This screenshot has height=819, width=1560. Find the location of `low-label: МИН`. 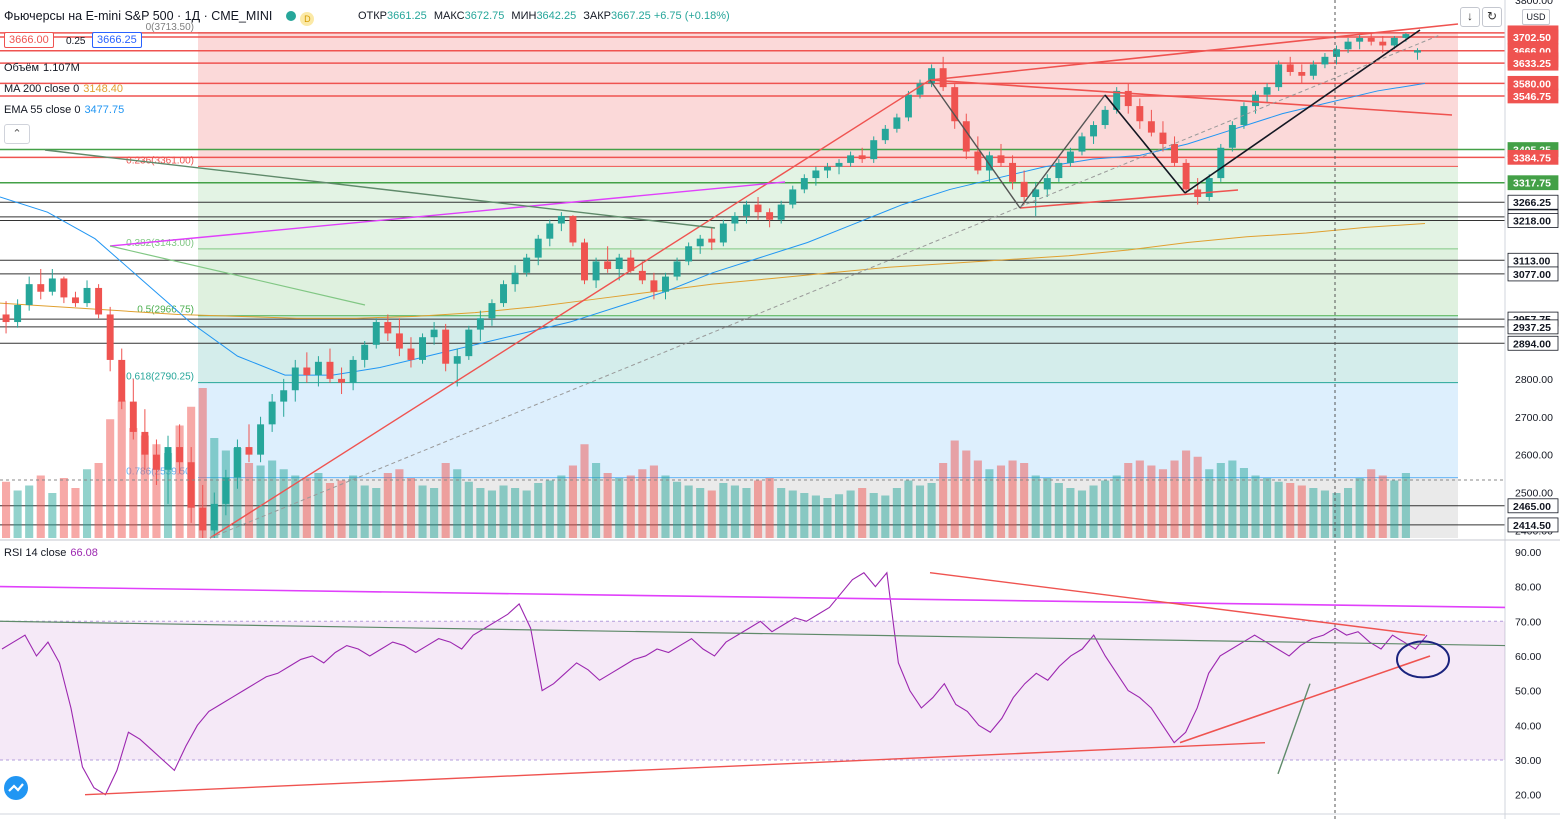

low-label: МИН is located at coordinates (524, 16).